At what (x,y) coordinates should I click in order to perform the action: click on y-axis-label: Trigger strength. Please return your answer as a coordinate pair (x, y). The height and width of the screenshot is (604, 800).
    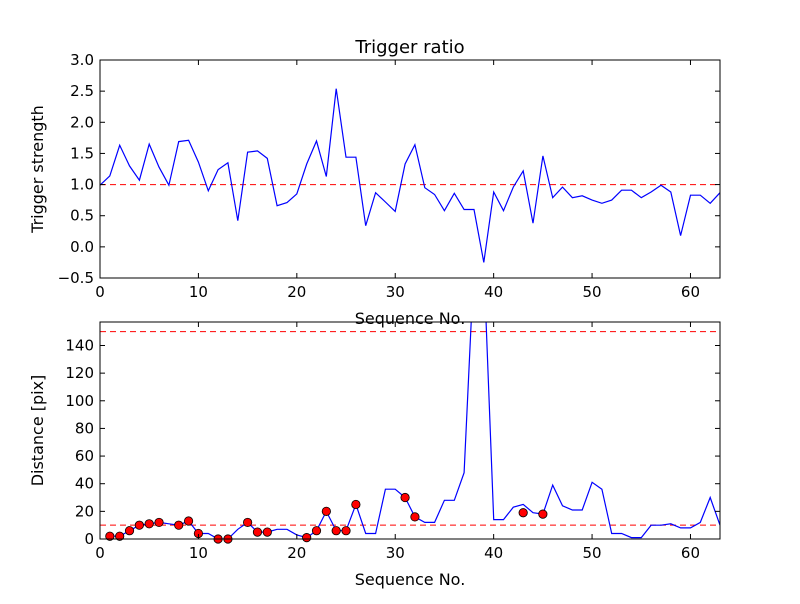
    Looking at the image, I should click on (37, 169).